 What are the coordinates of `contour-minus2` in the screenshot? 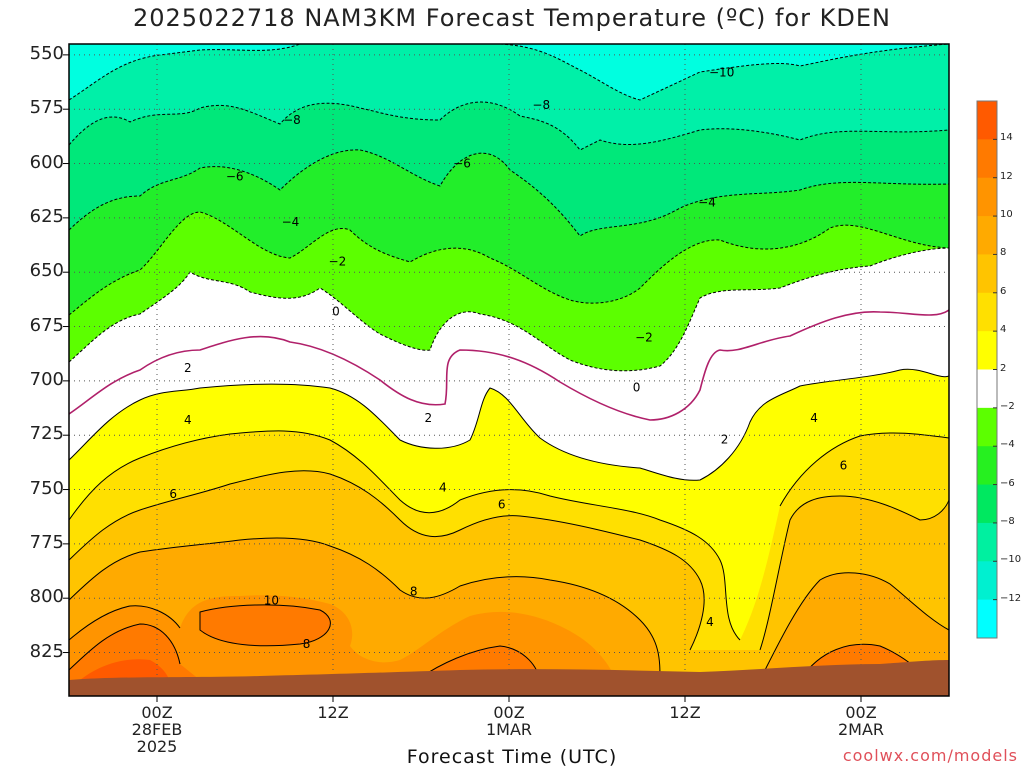 It's located at (509, 309).